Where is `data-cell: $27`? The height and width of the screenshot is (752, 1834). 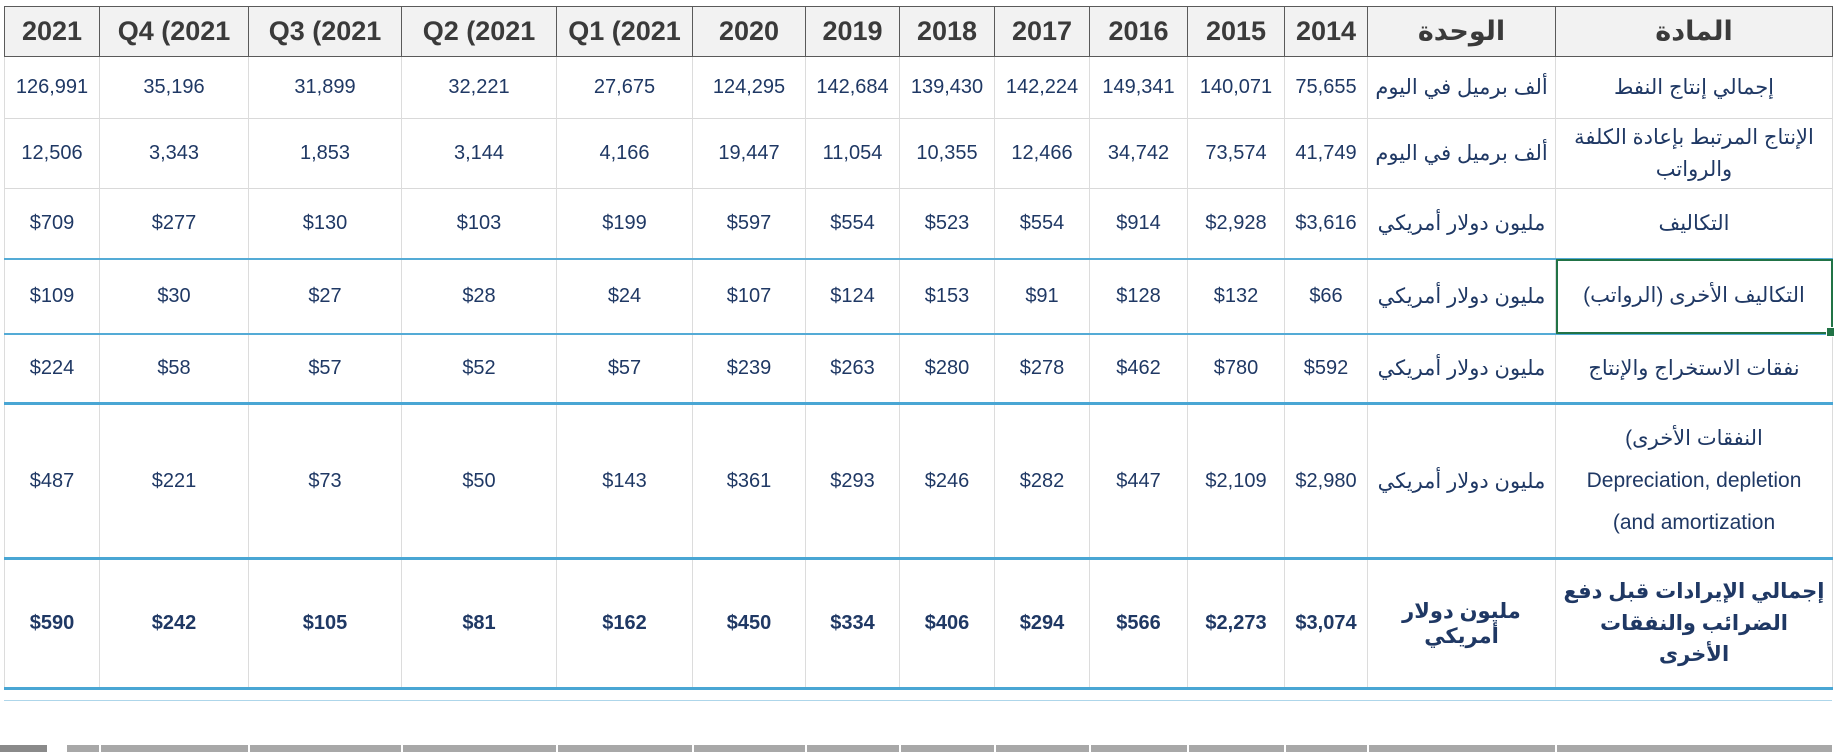
data-cell: $27 is located at coordinates (325, 295).